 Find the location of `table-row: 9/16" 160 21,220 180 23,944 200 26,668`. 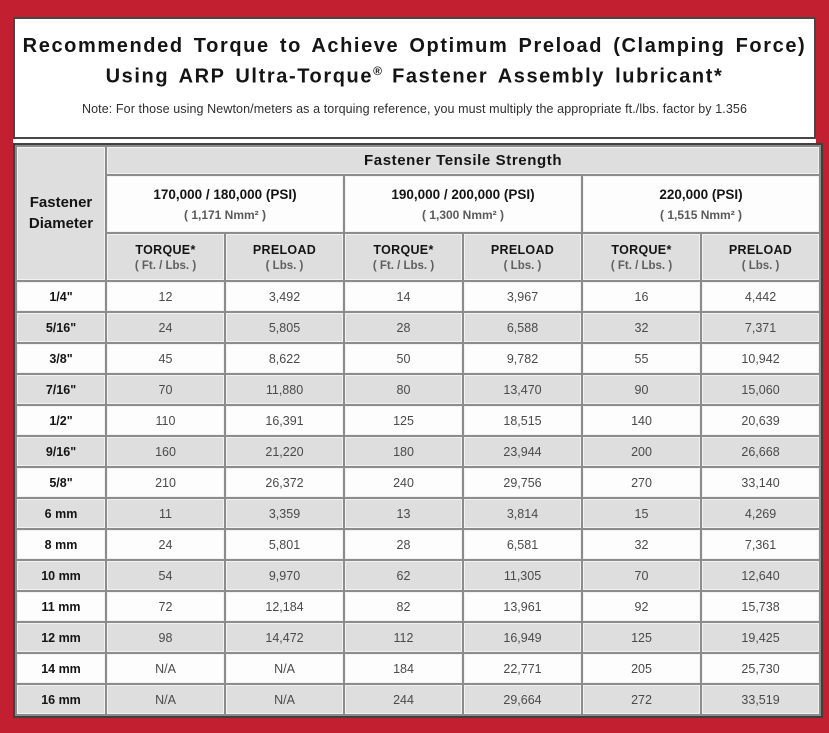

table-row: 9/16" 160 21,220 180 23,944 200 26,668 is located at coordinates (418, 451).